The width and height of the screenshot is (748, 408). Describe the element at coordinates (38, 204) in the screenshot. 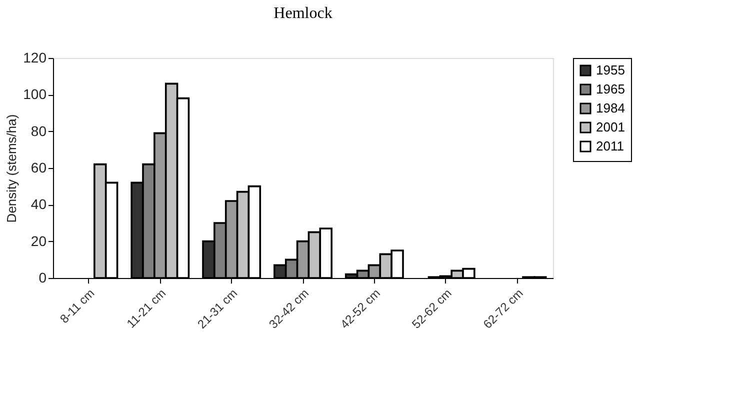

I see `y-tick-label: 40` at that location.